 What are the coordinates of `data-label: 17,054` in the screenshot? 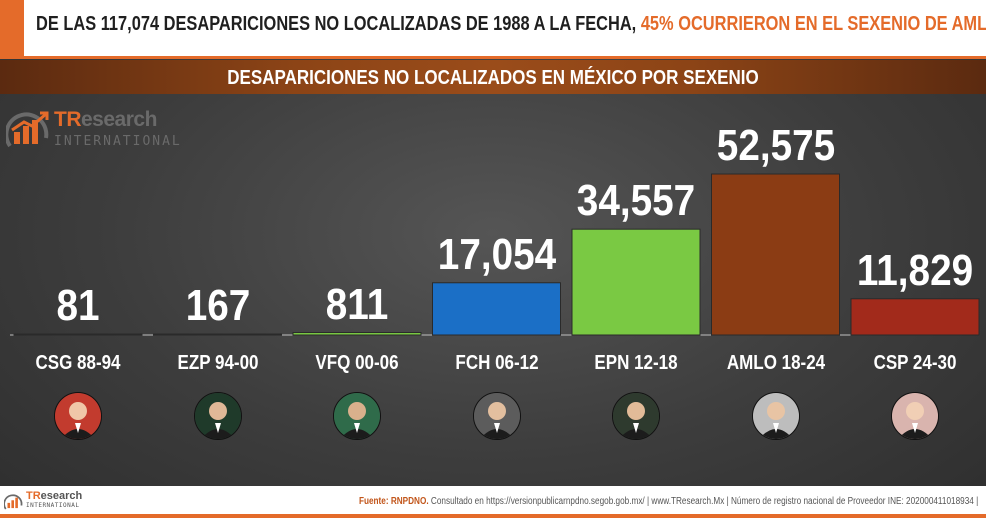 It's located at (496, 254).